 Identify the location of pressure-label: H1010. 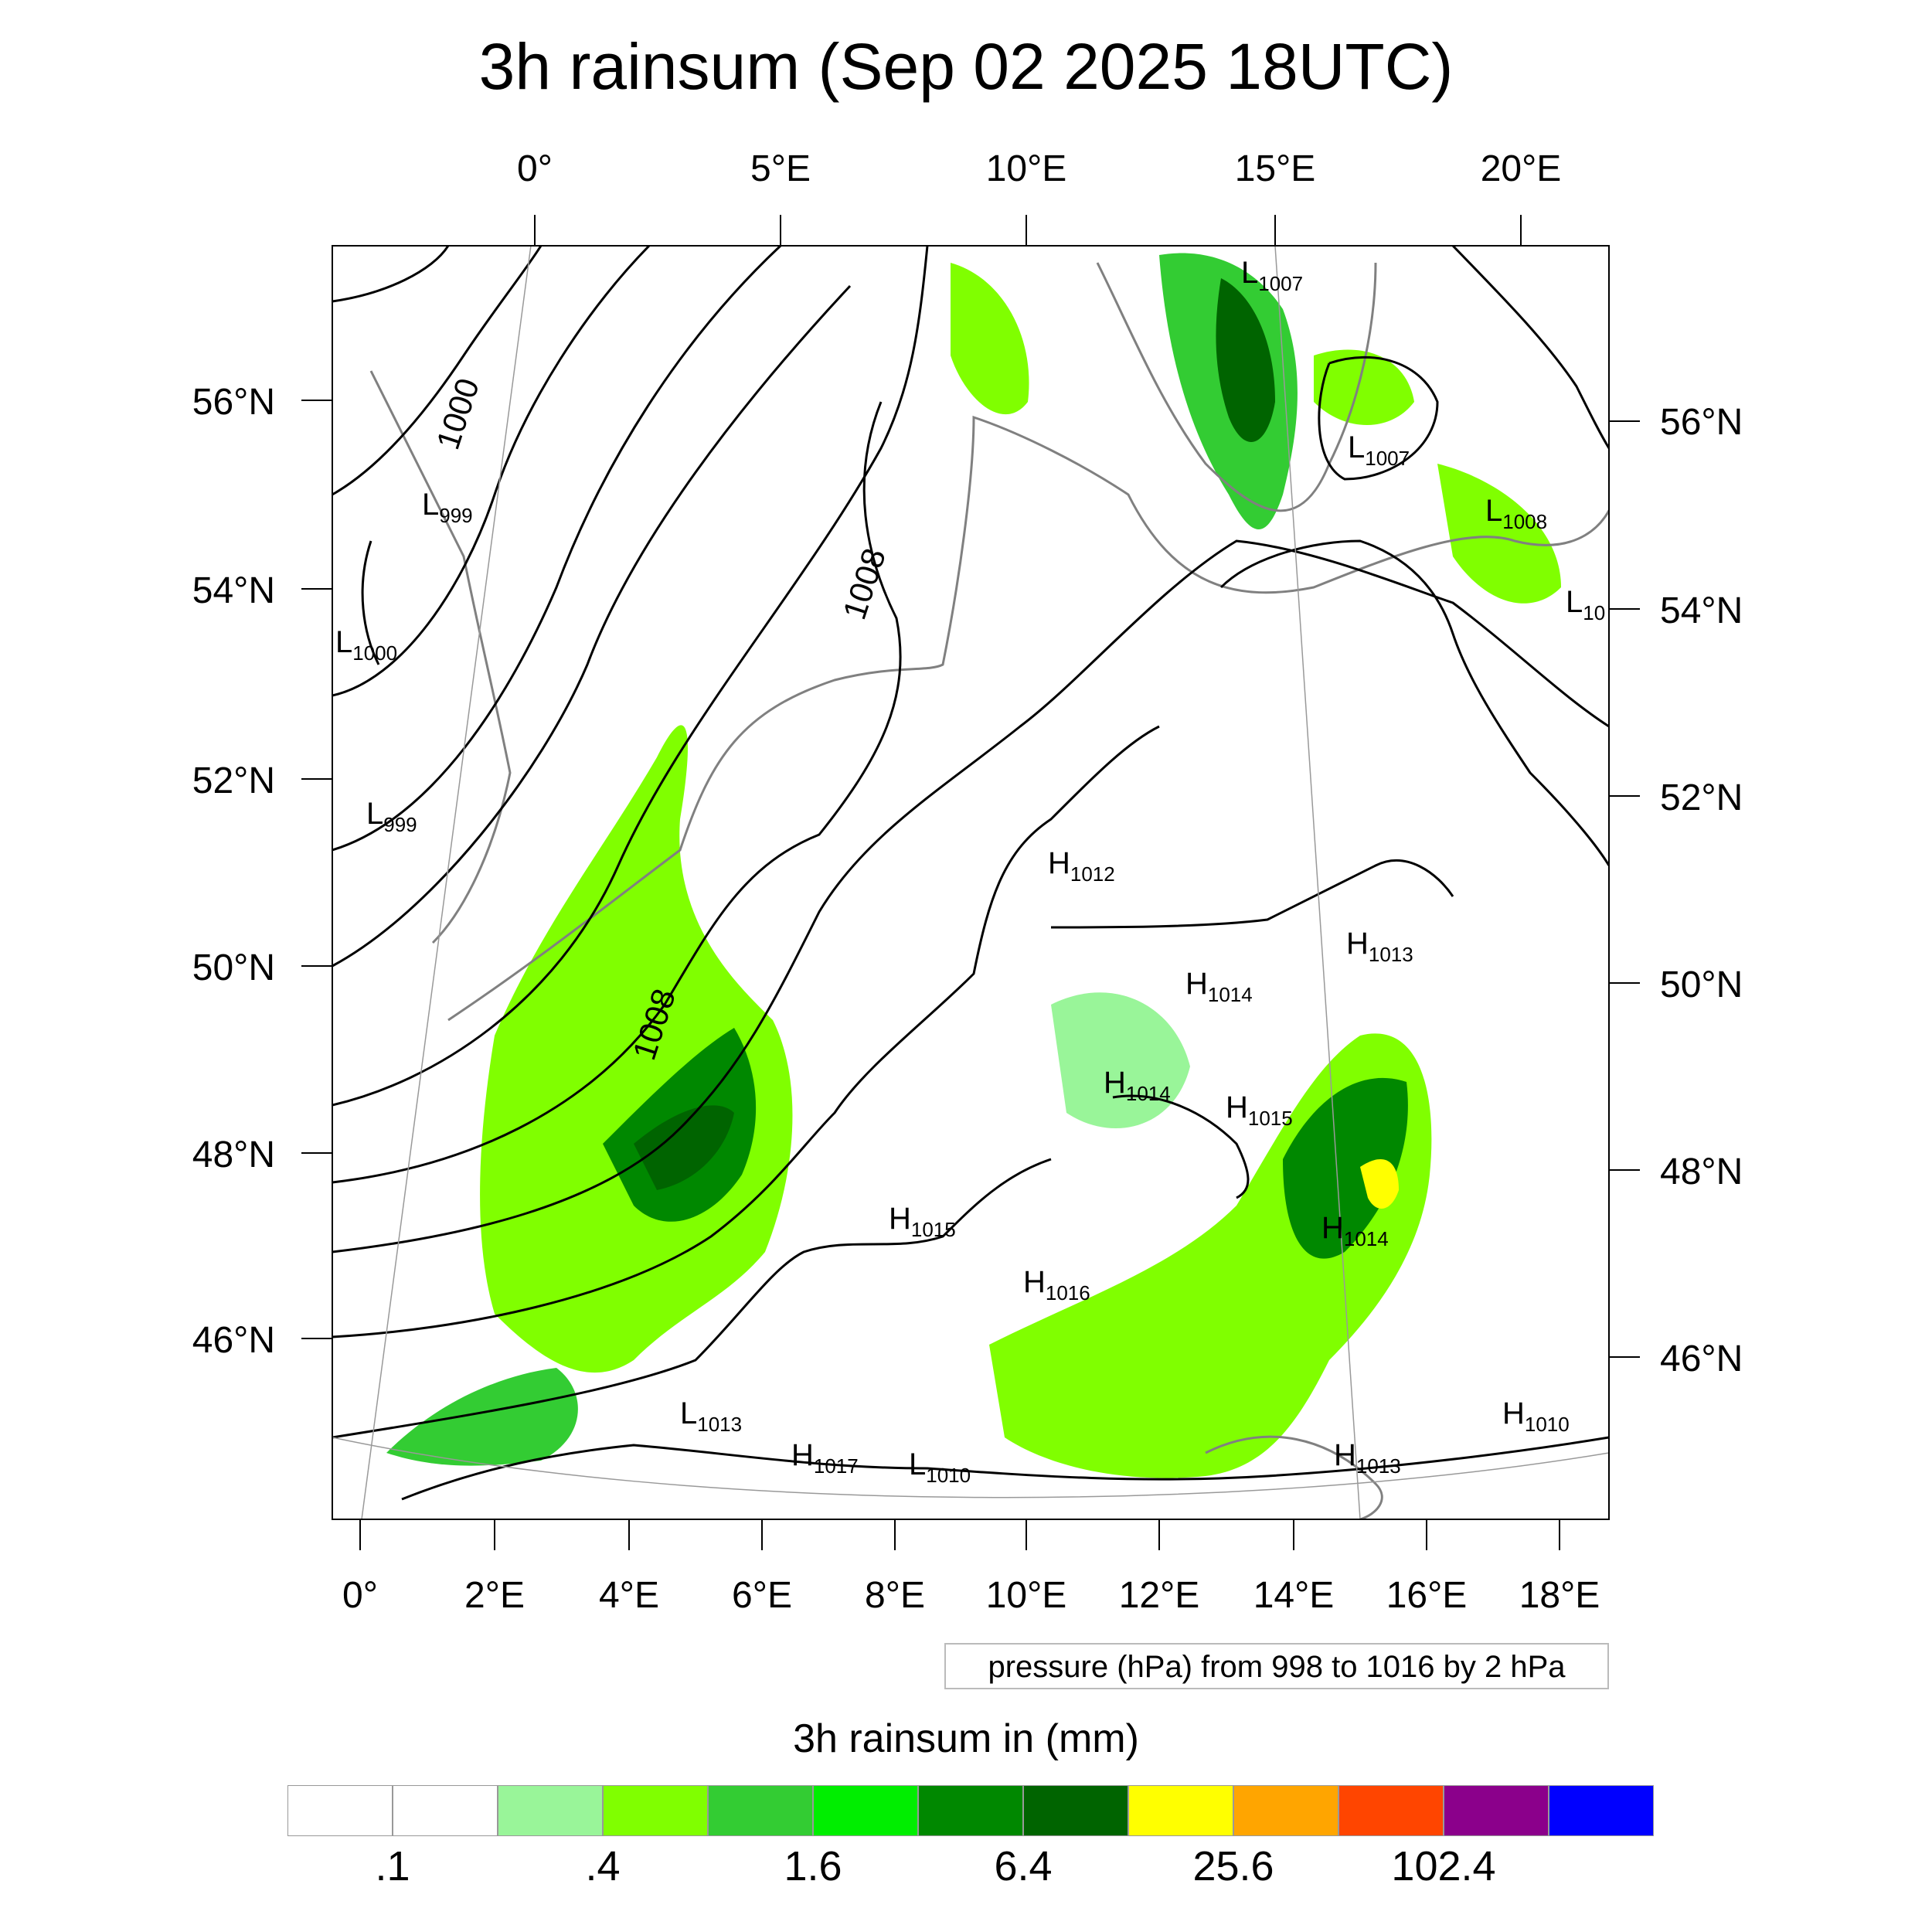
(1536, 1416).